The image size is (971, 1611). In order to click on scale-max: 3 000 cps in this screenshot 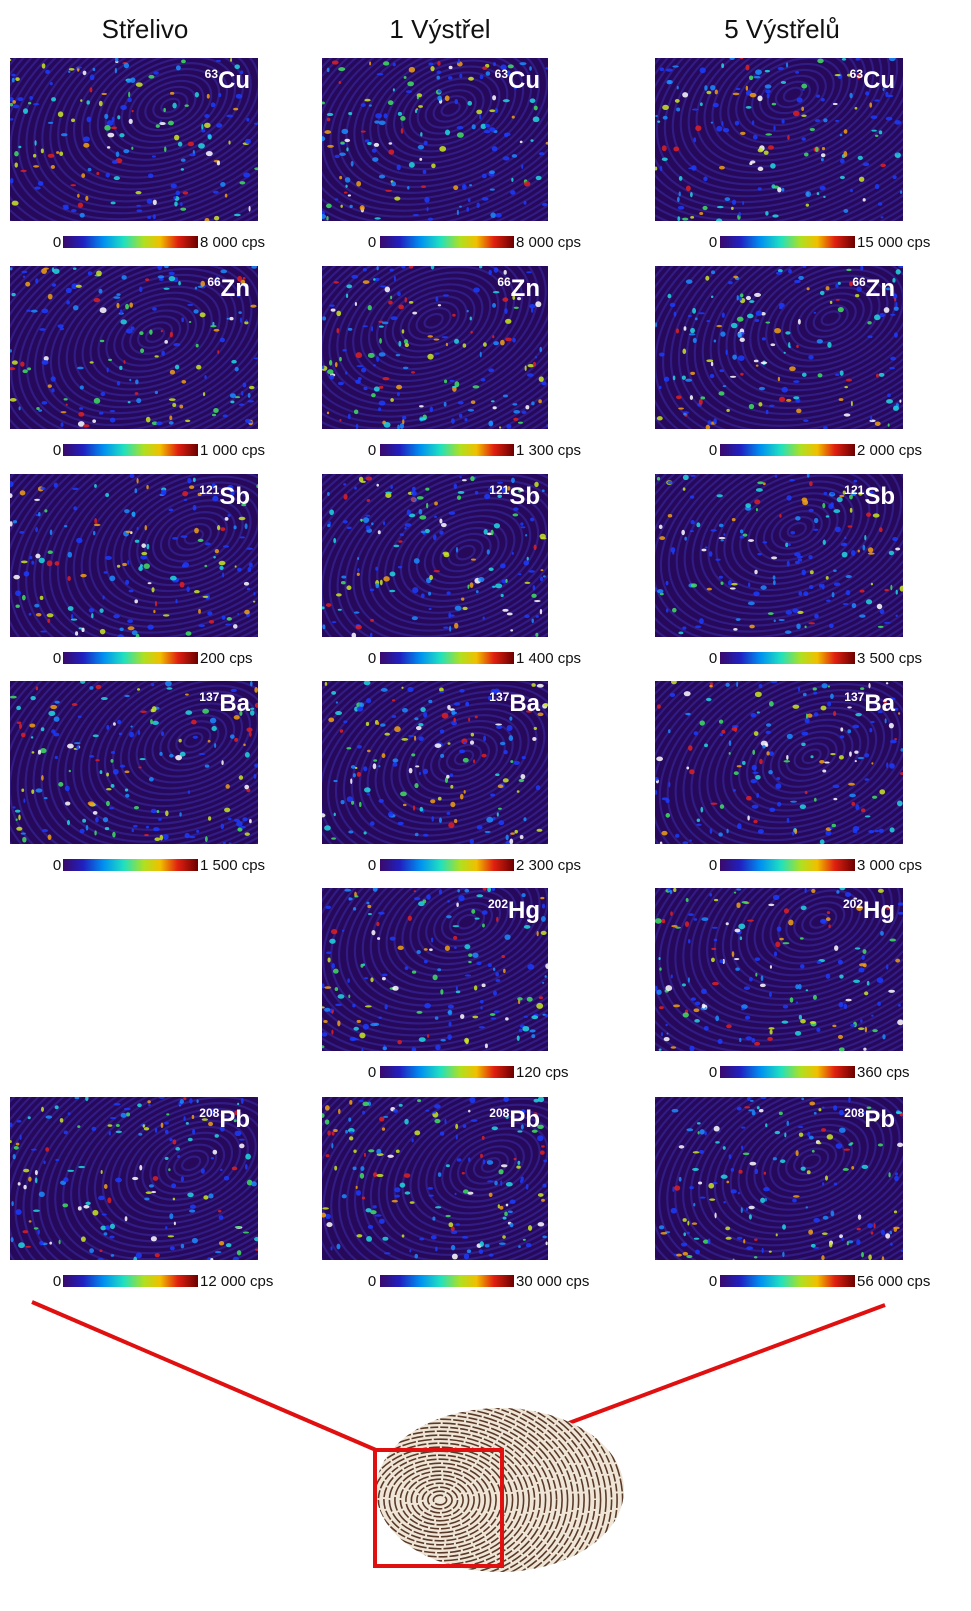, I will do `click(889, 865)`.